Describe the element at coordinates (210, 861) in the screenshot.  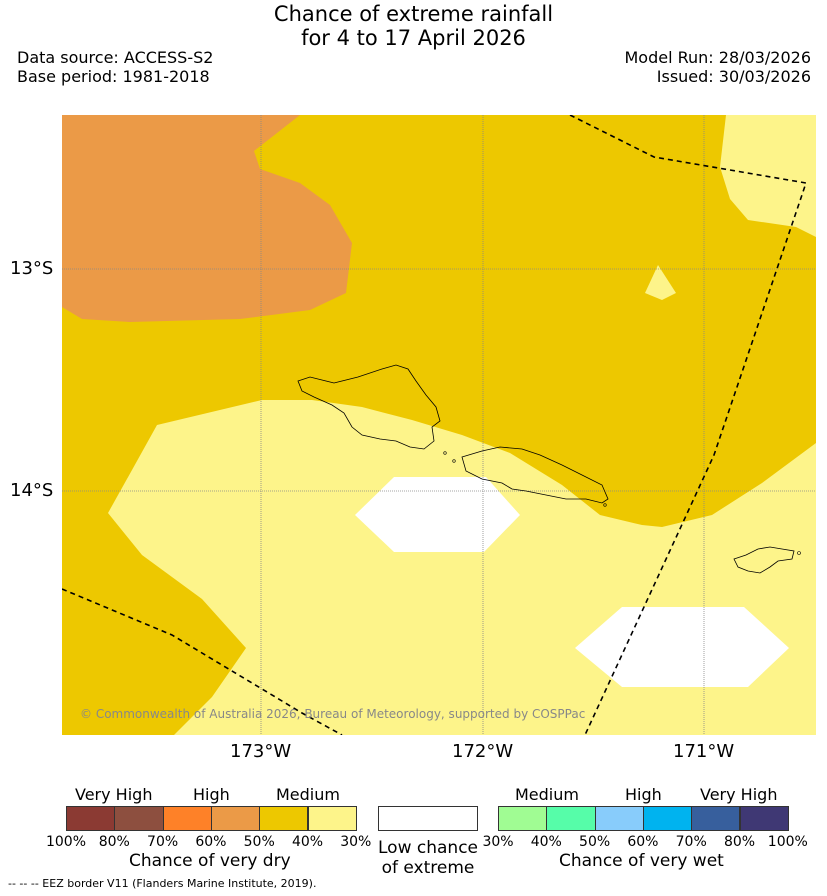
I see `legend-dry-title: Chance of very dry` at that location.